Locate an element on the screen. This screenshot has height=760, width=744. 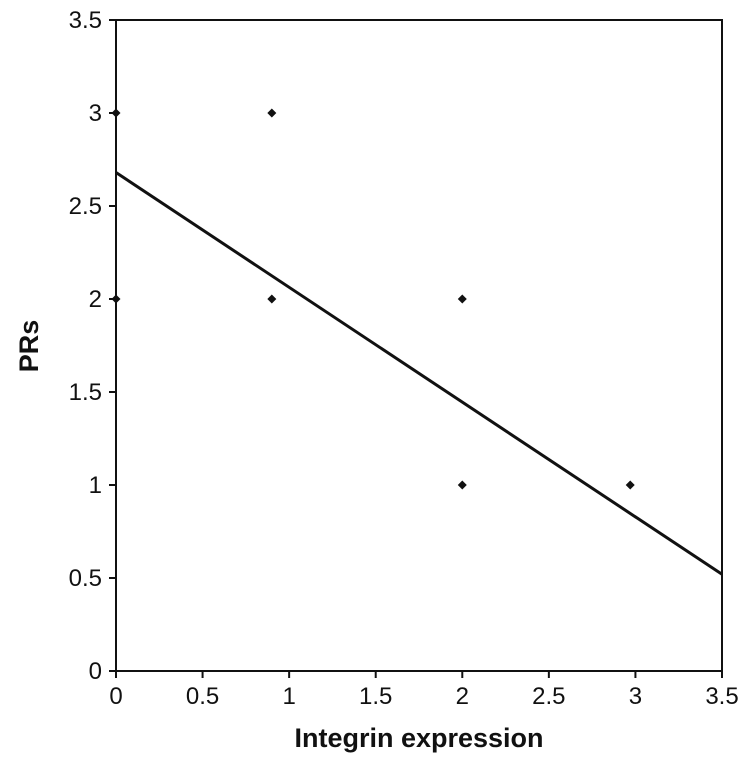
x-axis-ticks: 0 0.5 1 1.5 2 2.5 3 3.5 is located at coordinates (424, 690).